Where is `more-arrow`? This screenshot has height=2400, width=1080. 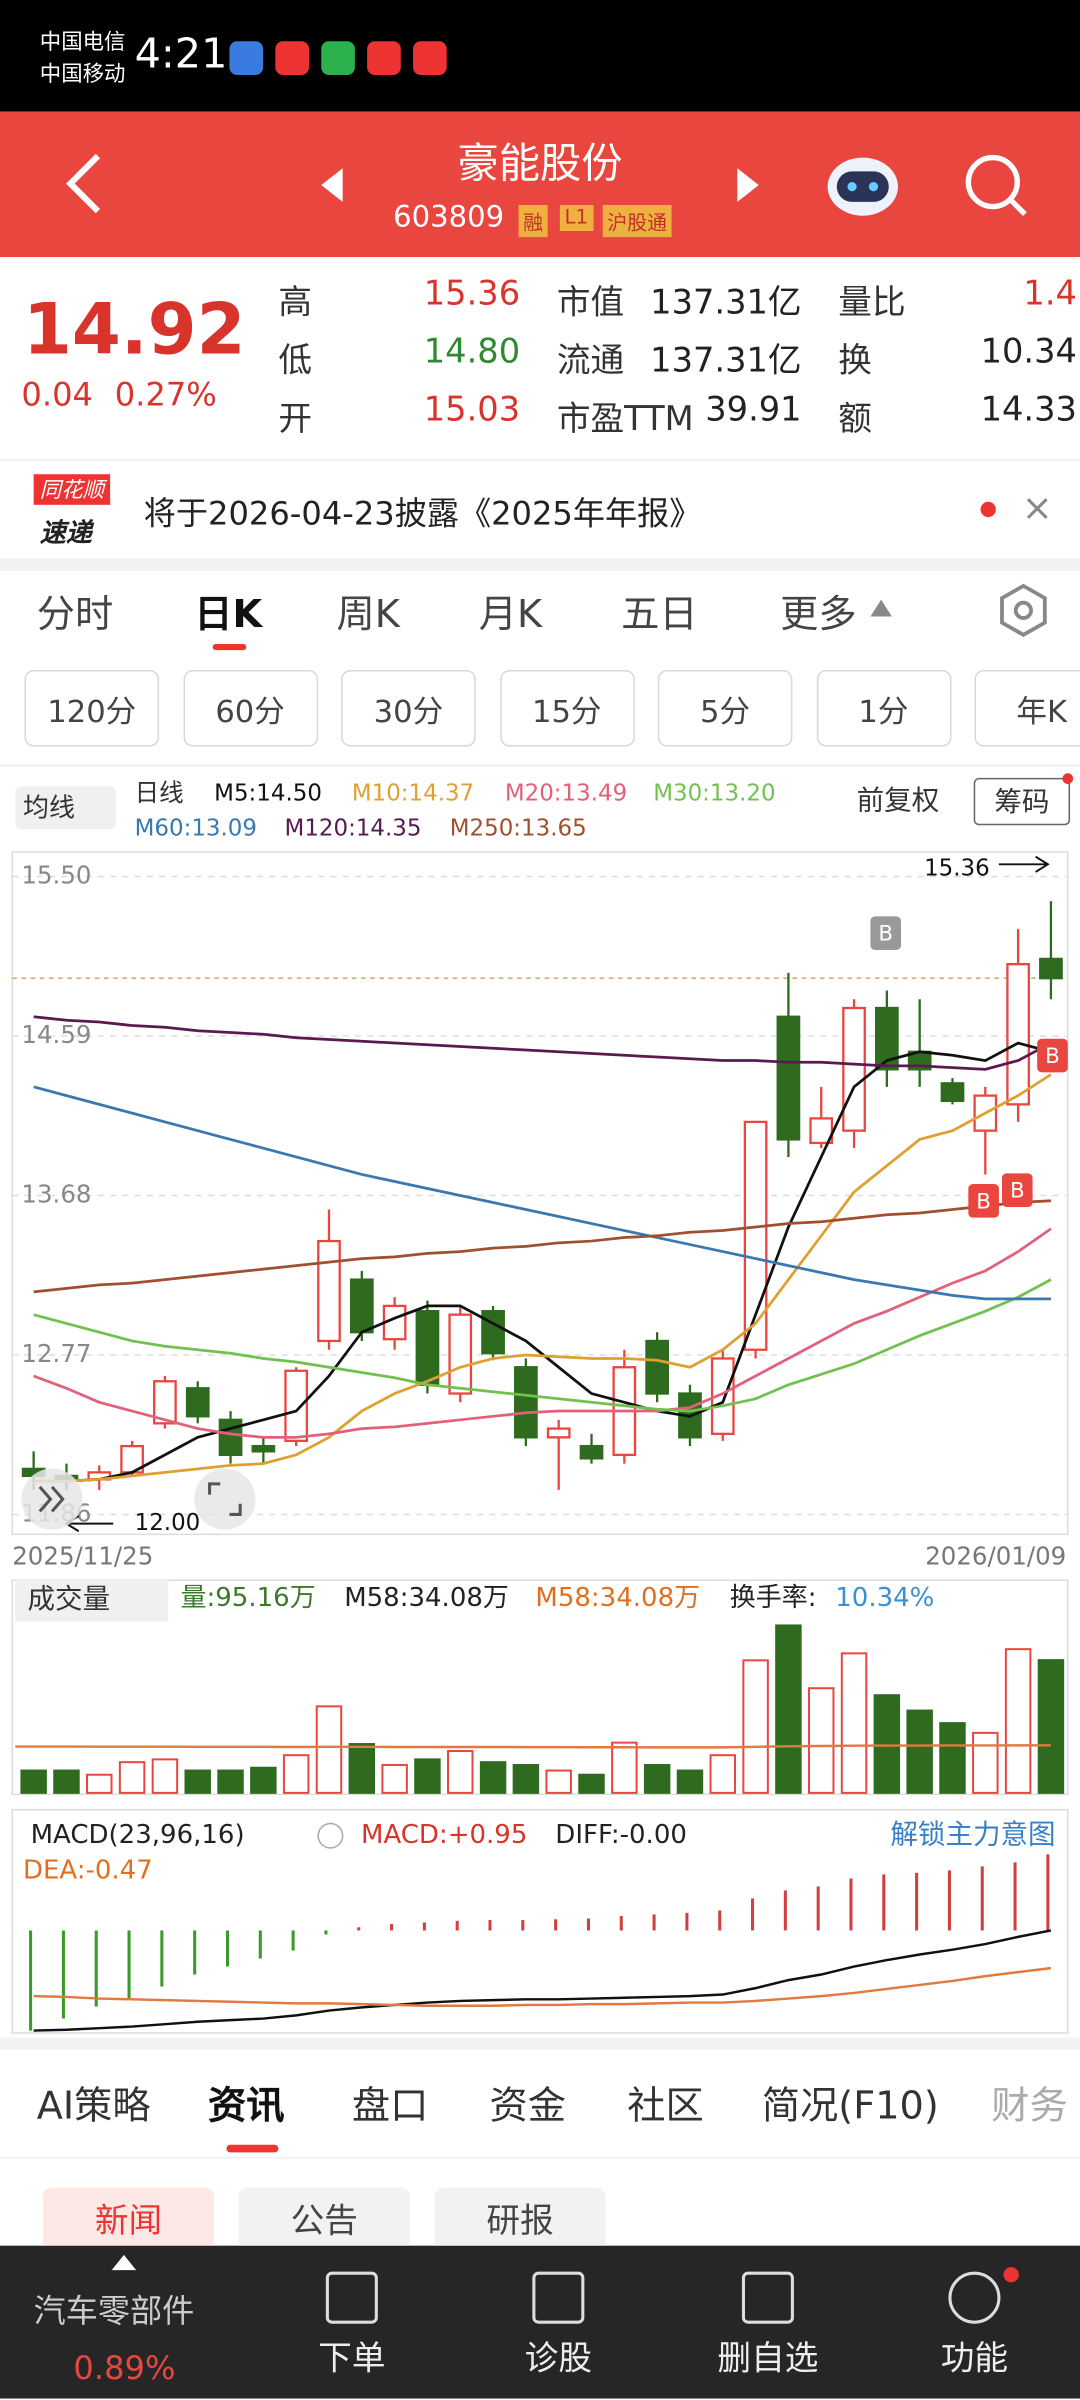
more-arrow is located at coordinates (881, 608).